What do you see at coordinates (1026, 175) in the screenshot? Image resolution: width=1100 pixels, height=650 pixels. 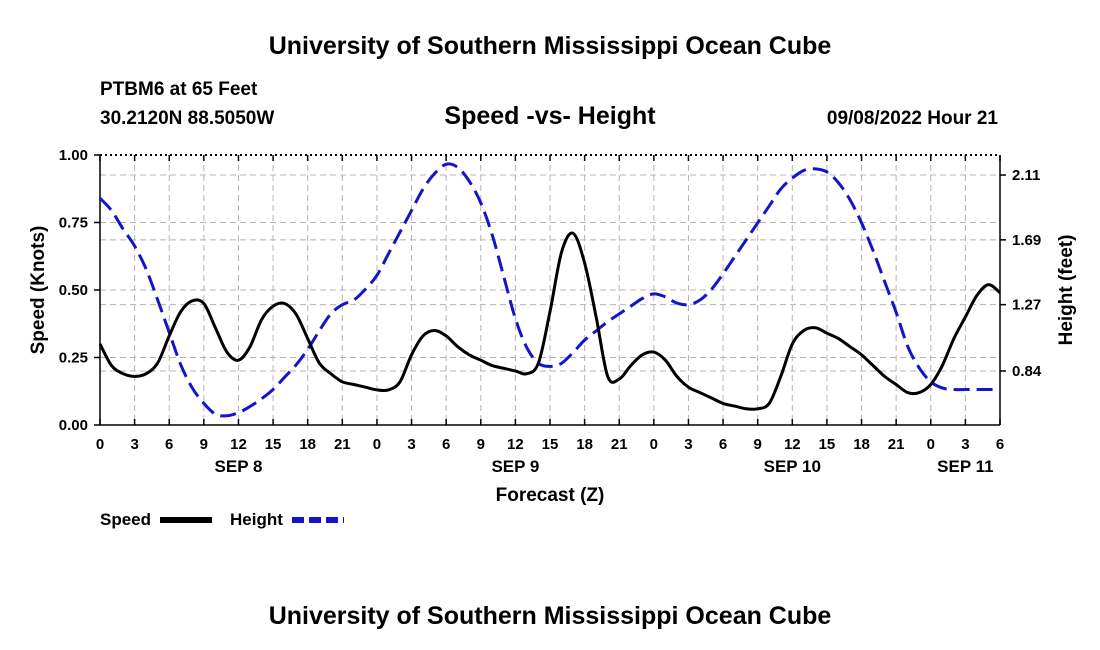 I see `y-right-tick-label: 2.11` at bounding box center [1026, 175].